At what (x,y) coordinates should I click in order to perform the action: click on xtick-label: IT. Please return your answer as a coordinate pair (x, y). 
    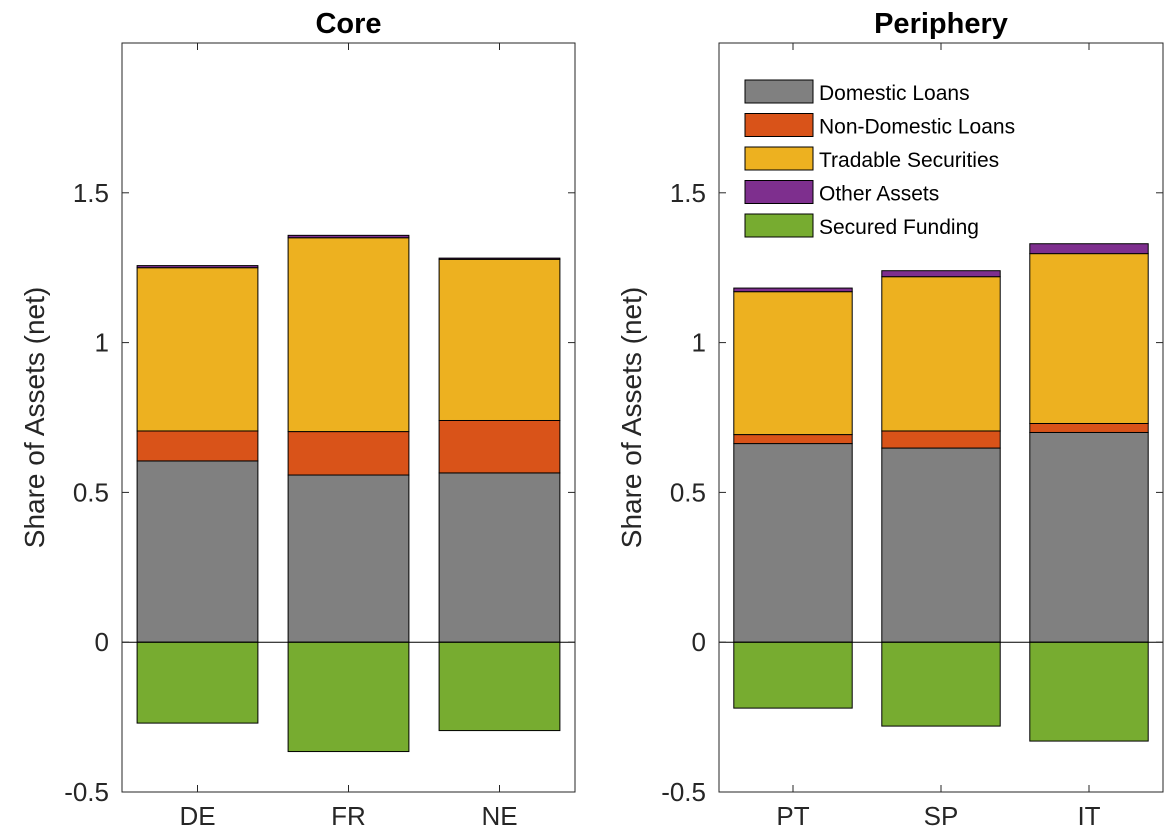
    Looking at the image, I should click on (1088, 816).